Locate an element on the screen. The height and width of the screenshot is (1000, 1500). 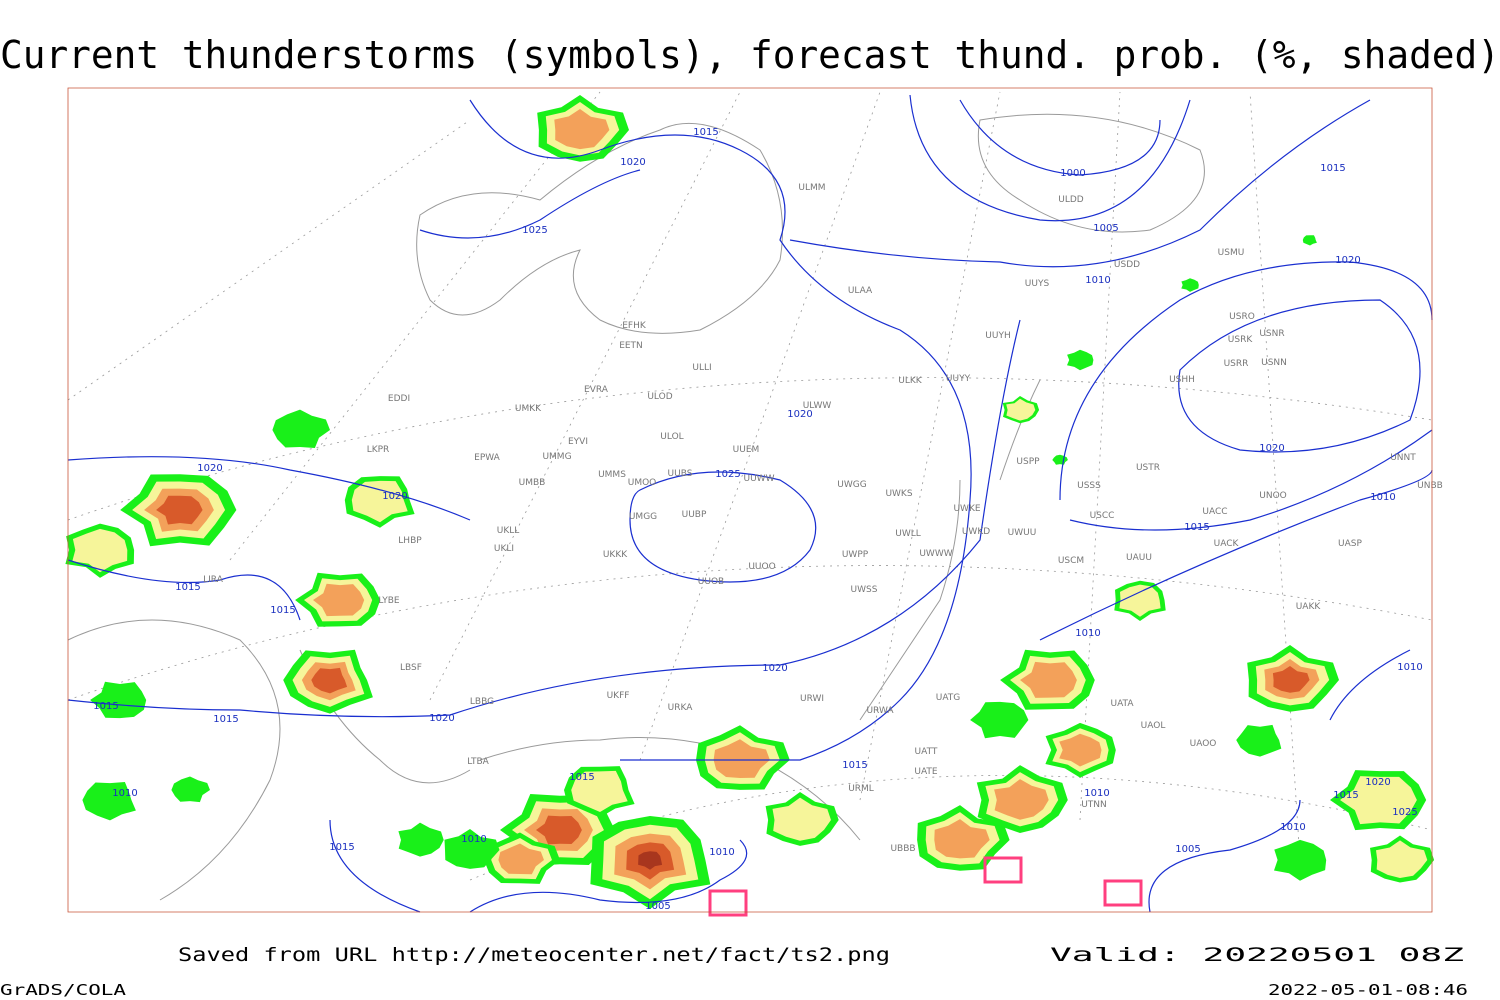
station-label: UWPP is located at coordinates (855, 555).